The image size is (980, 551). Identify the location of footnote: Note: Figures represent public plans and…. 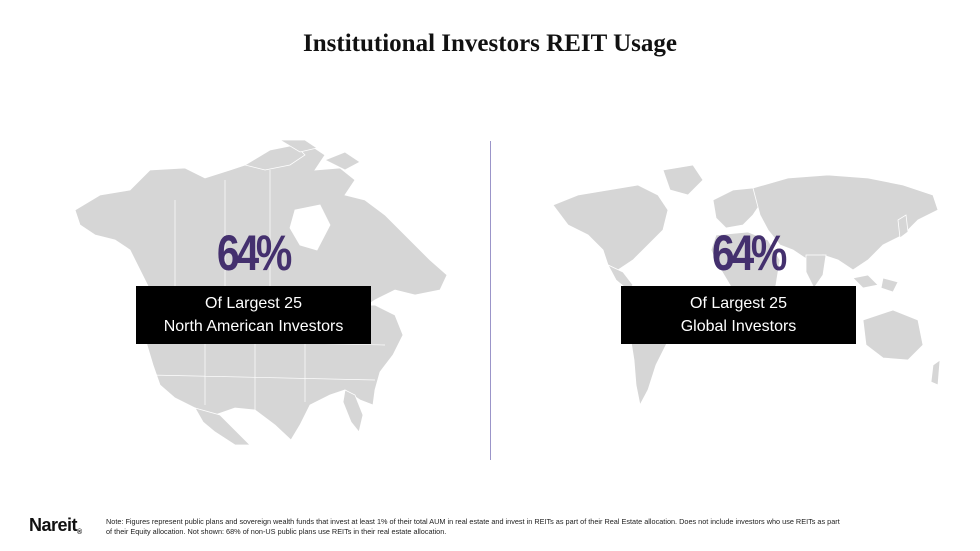
(526, 526).